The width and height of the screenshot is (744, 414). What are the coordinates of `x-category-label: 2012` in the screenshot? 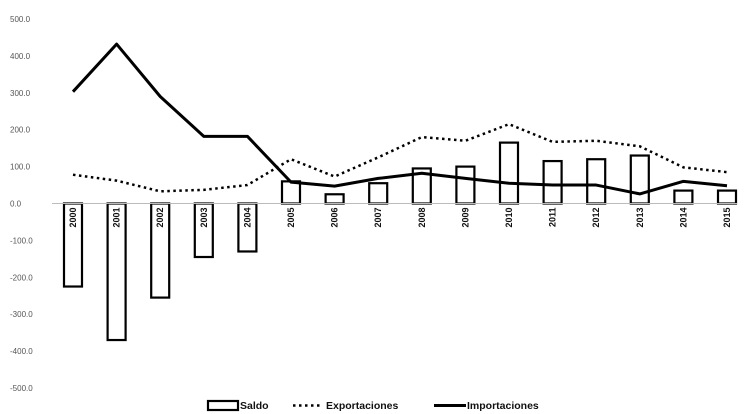 It's located at (596, 218).